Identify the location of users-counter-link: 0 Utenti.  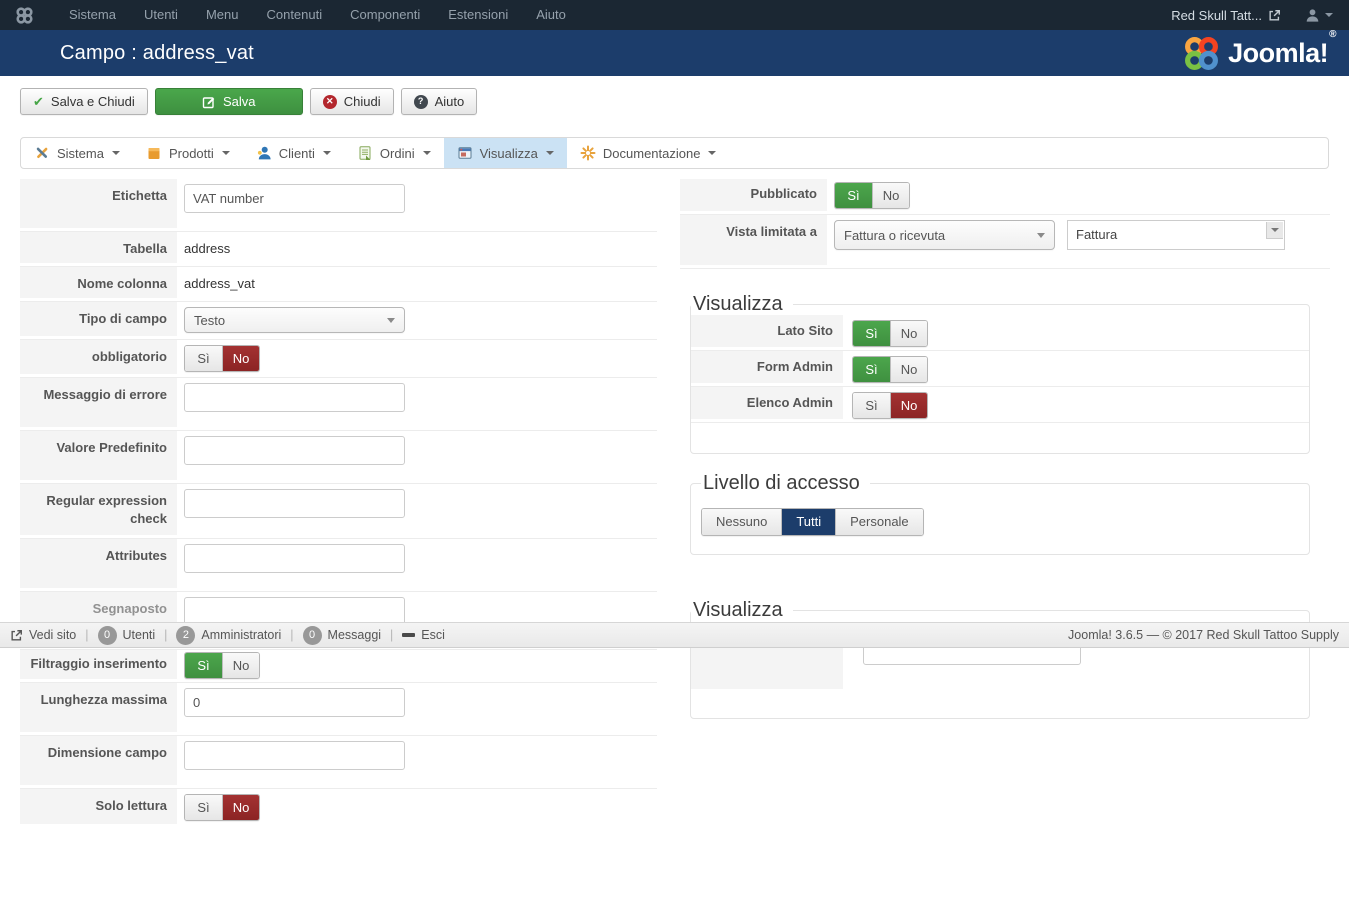
(126, 635).